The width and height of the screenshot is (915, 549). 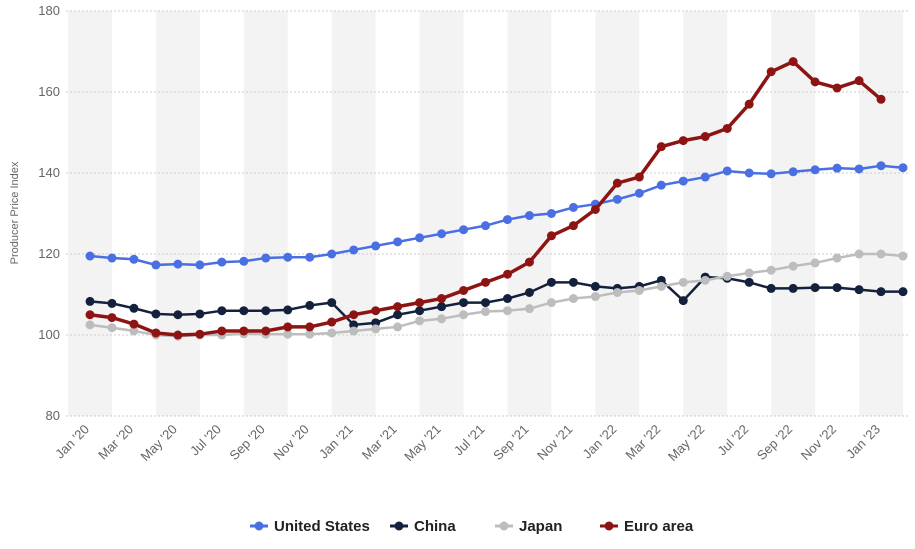 I want to click on y-axis-title: Producer Price Index, so click(x=15, y=212).